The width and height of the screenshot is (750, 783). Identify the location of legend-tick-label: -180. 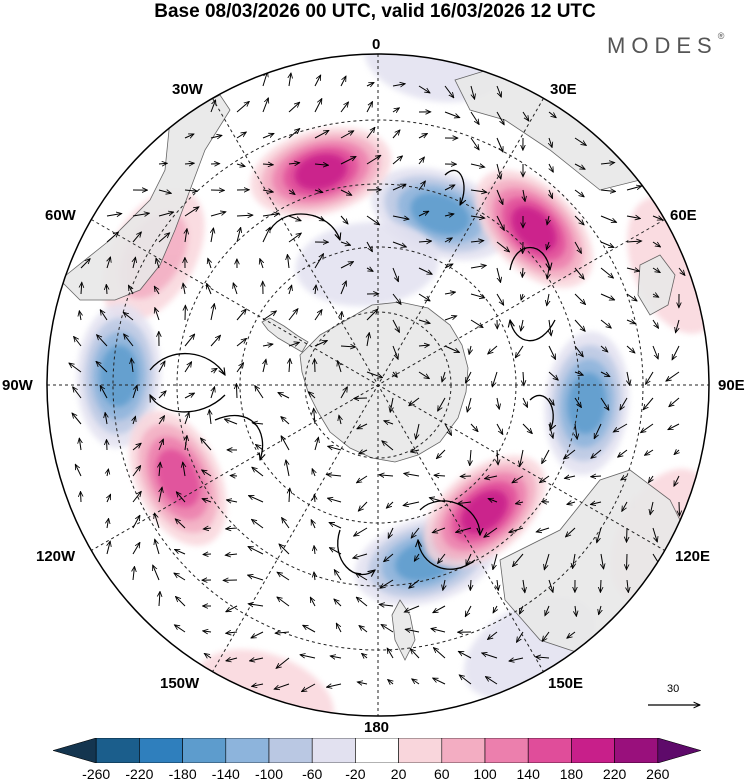
(182, 774).